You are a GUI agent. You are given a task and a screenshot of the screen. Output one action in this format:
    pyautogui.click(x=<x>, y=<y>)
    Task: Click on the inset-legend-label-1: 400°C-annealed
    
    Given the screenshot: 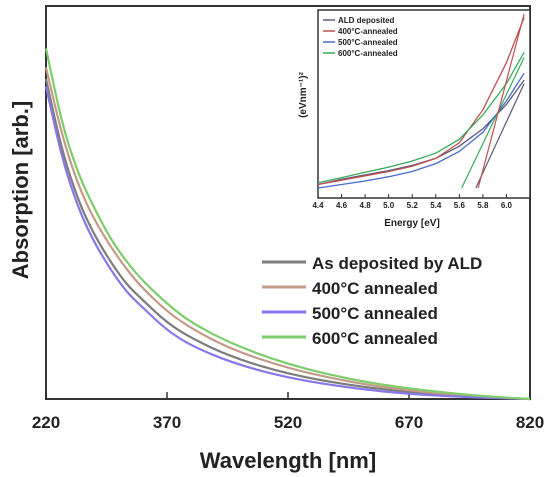 What is the action you would take?
    pyautogui.click(x=368, y=31)
    